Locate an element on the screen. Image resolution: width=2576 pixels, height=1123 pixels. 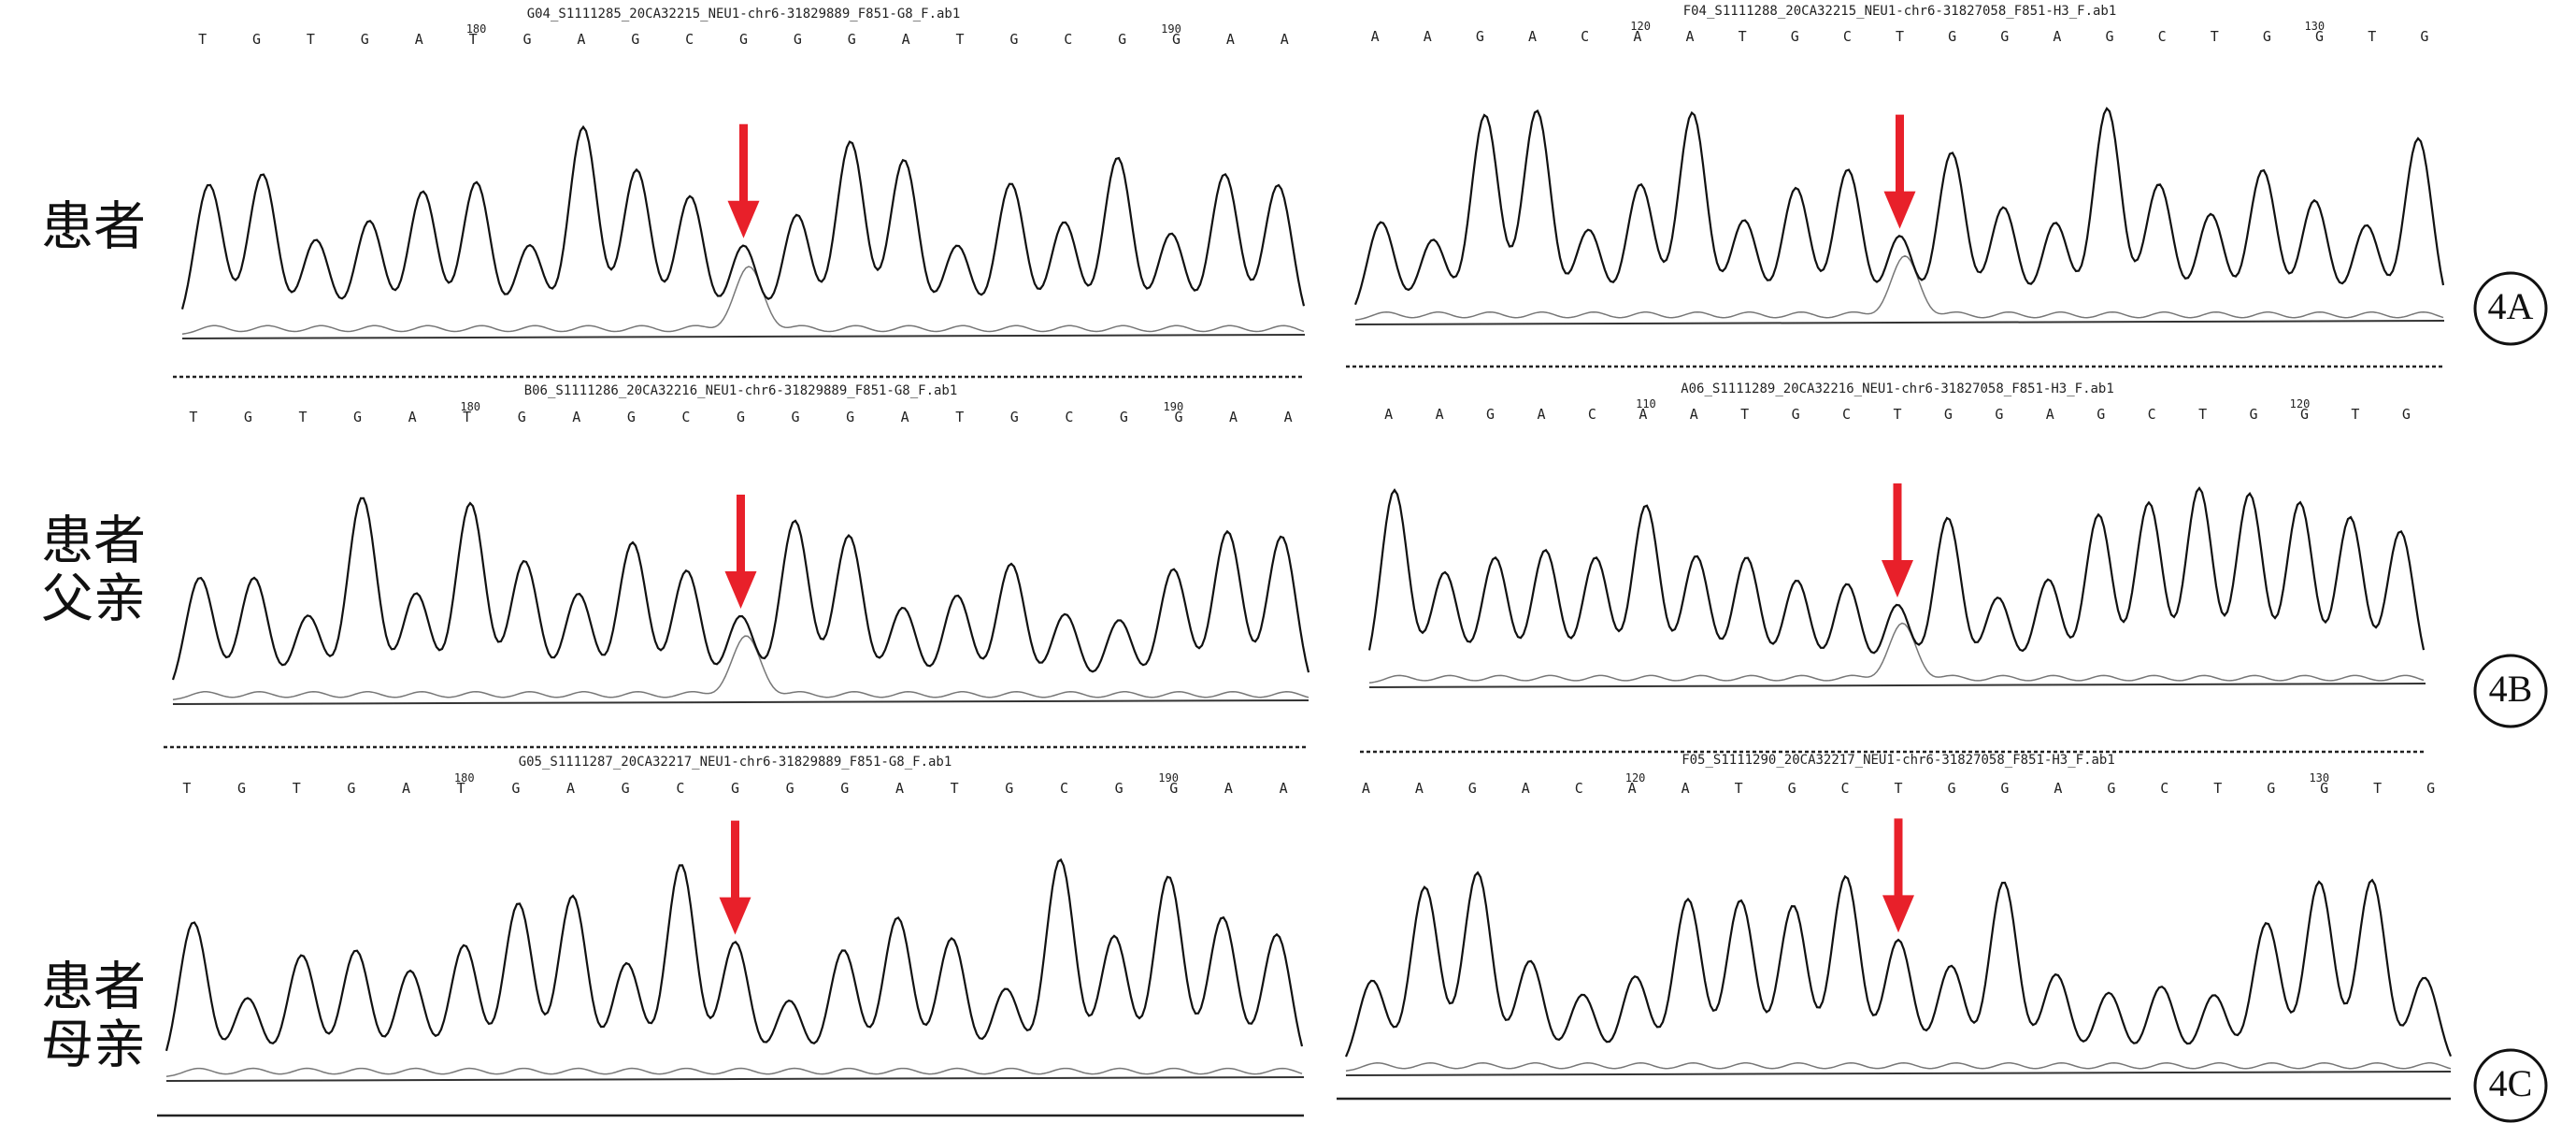
row-label: 母亲 is located at coordinates (93, 1045).